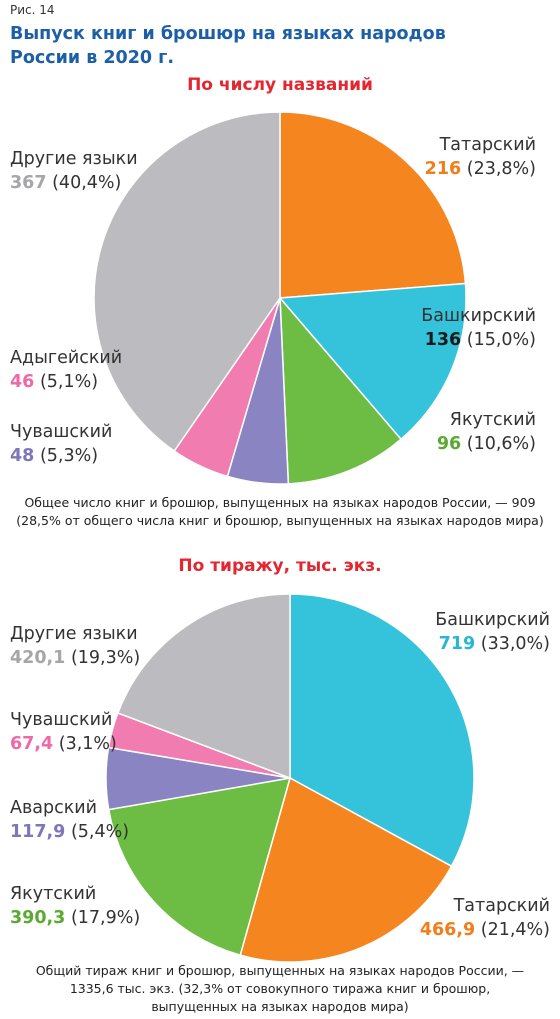 This screenshot has height=1019, width=560. What do you see at coordinates (66, 370) in the screenshot?
I see `label-adyghe-1: Адыгейский 46 (5,1%)` at bounding box center [66, 370].